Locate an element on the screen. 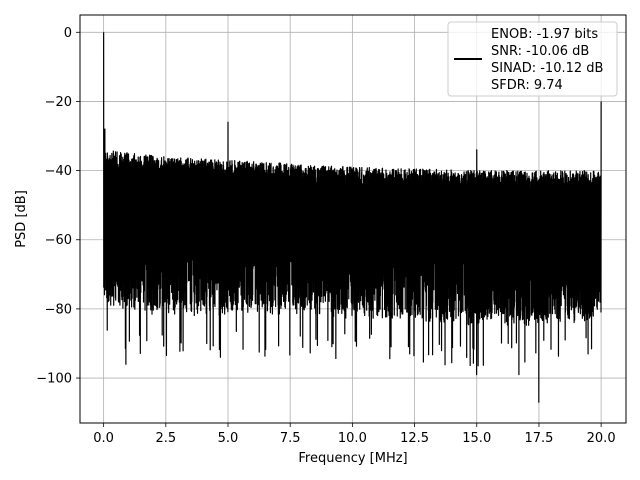 This screenshot has height=480, width=640. y-tick-label: −40 is located at coordinates (58, 171).